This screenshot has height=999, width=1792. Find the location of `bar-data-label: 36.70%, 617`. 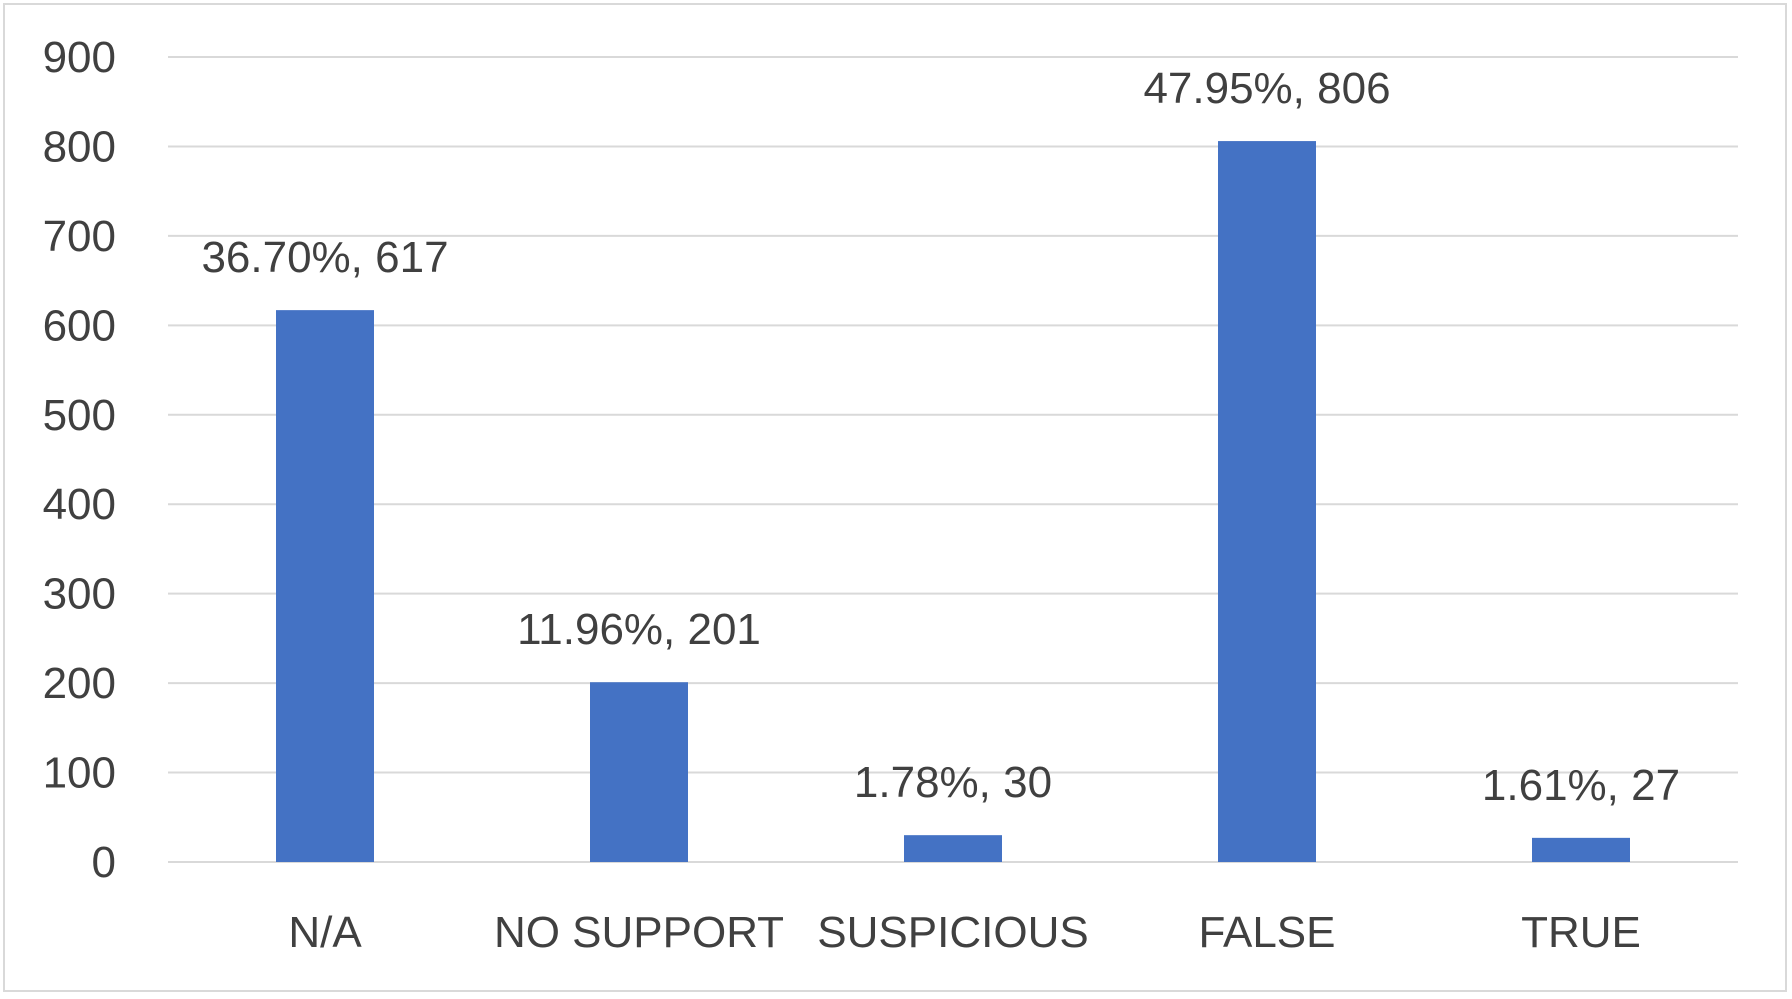

bar-data-label: 36.70%, 617 is located at coordinates (324, 257).